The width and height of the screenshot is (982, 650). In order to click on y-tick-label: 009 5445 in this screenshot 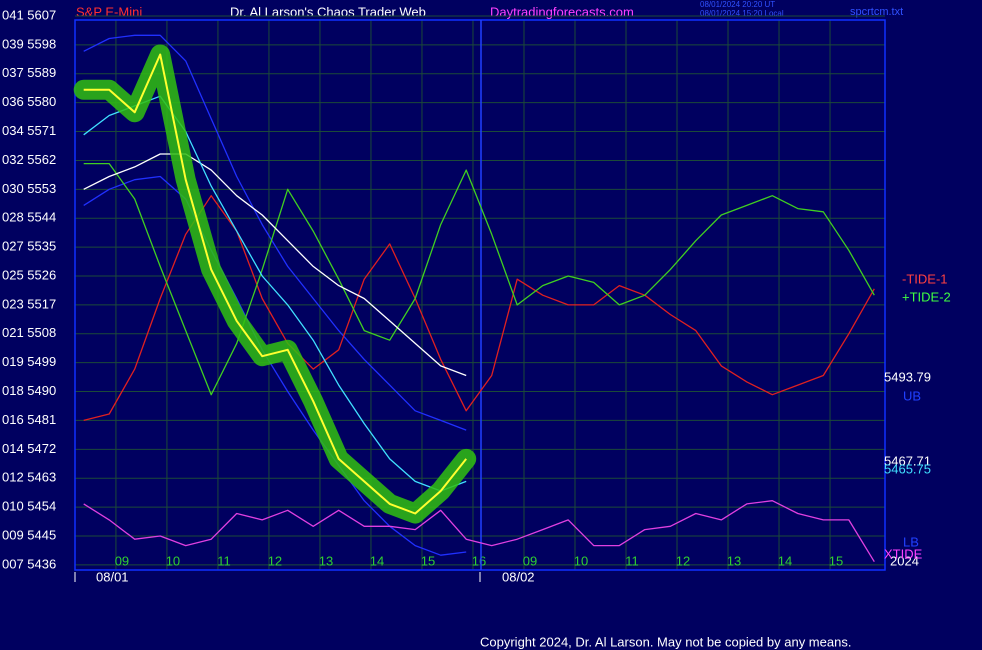, I will do `click(29, 534)`.